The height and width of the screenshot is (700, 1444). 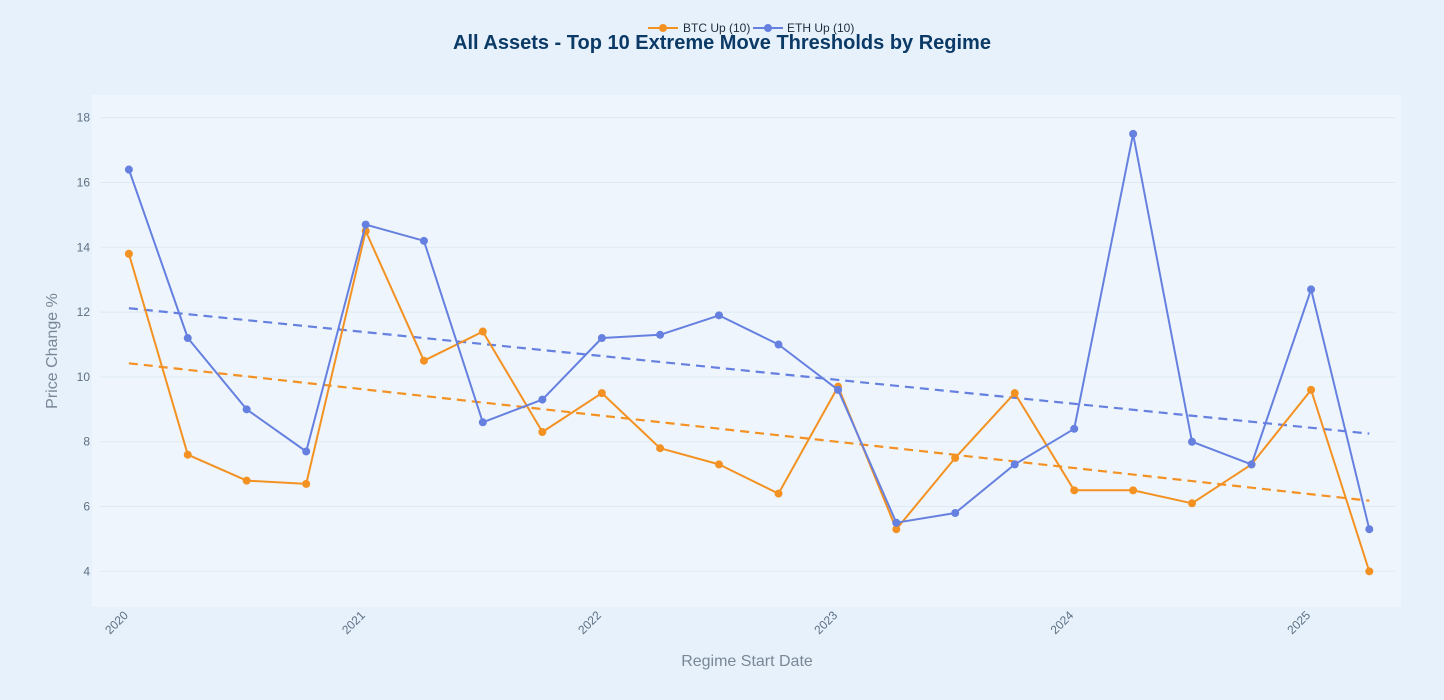 I want to click on y-tick-label: 16, so click(x=84, y=182).